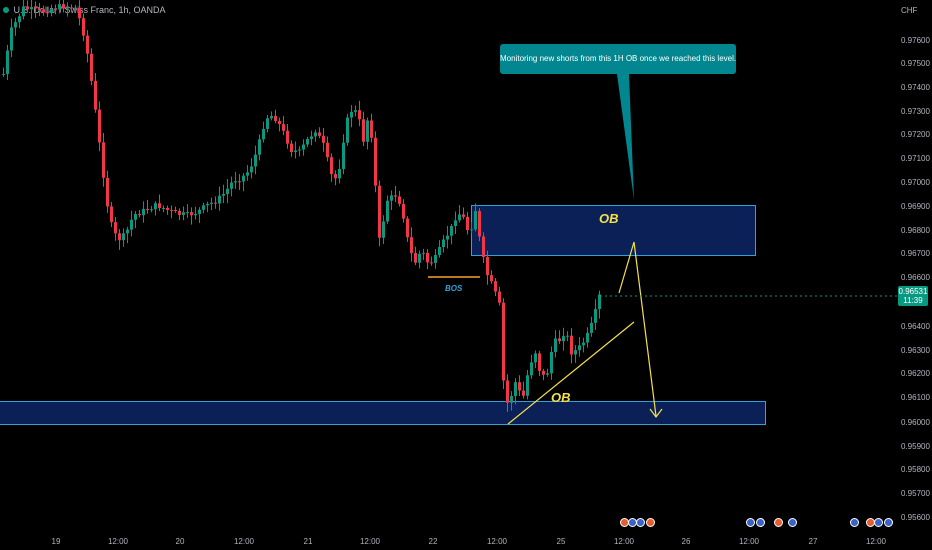 This screenshot has width=932, height=550. What do you see at coordinates (609, 218) in the screenshot?
I see `upper-zone-label: OB` at bounding box center [609, 218].